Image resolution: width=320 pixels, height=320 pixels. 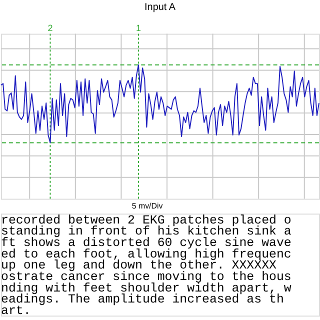 What do you see at coordinates (160, 7) in the screenshot?
I see `chart-title: Input A` at bounding box center [160, 7].